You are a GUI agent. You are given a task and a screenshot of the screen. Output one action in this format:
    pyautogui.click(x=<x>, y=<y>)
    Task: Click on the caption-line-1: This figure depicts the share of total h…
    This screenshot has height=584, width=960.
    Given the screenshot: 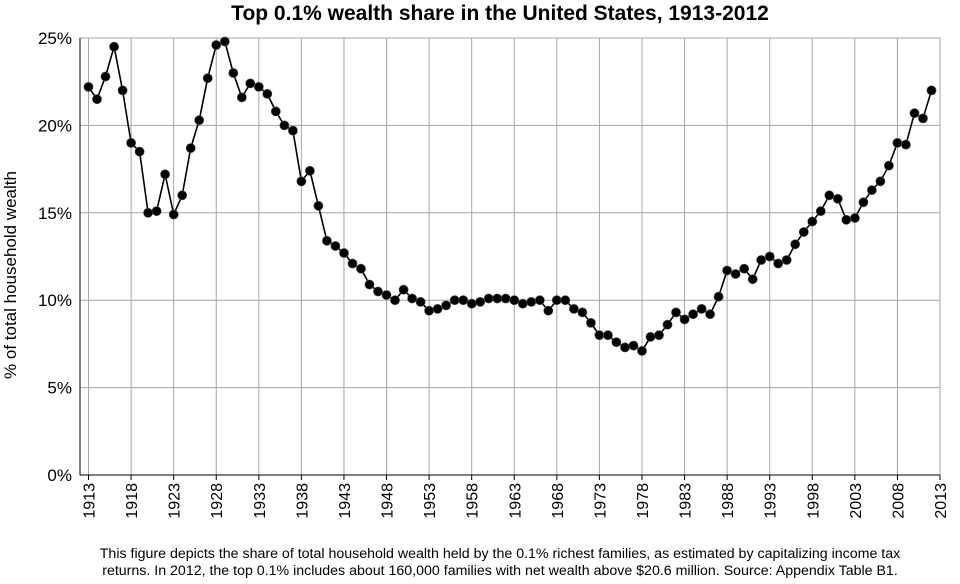 What is the action you would take?
    pyautogui.click(x=500, y=554)
    